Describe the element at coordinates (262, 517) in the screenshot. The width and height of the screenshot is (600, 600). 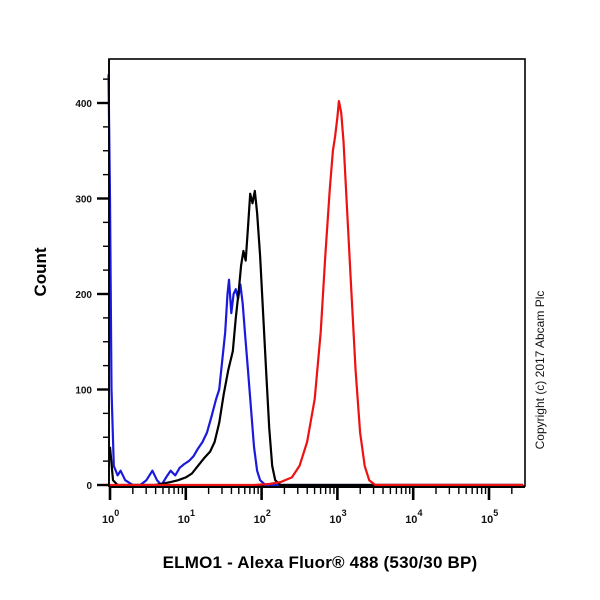
I see `x-tick-label: 10²` at that location.